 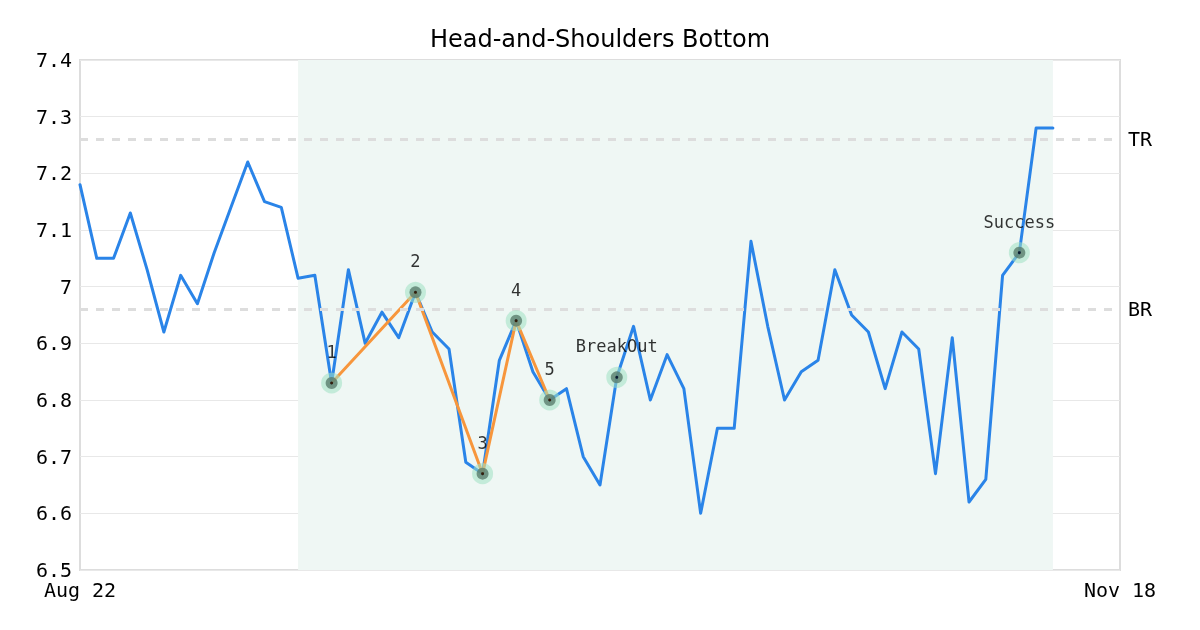 I want to click on ref-line-label: BR, so click(x=1141, y=309).